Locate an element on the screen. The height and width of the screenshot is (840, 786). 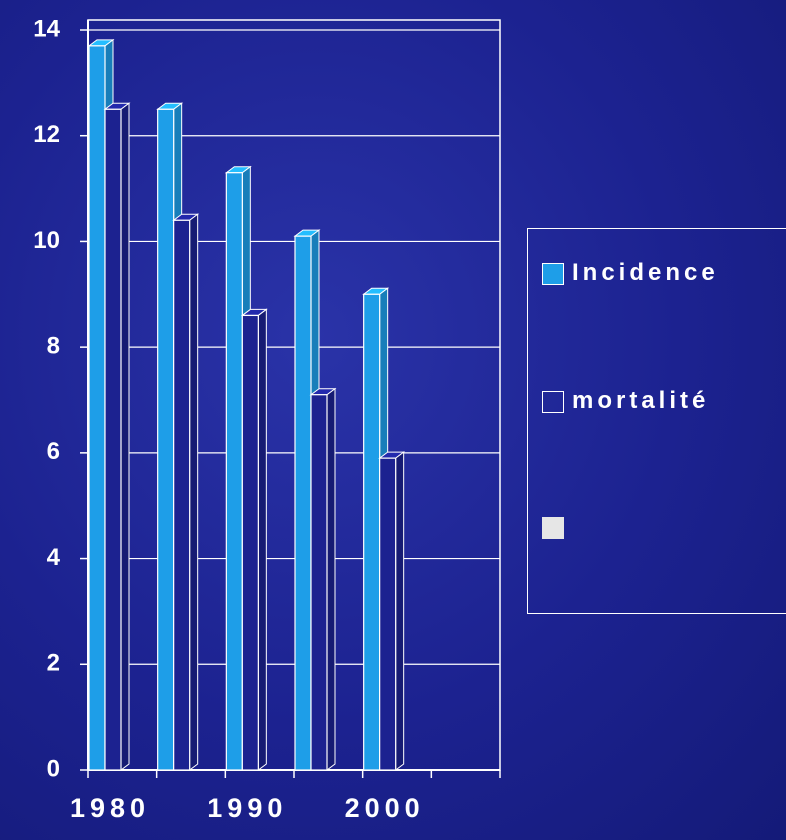
y-tick-label: 2 is located at coordinates (53, 663).